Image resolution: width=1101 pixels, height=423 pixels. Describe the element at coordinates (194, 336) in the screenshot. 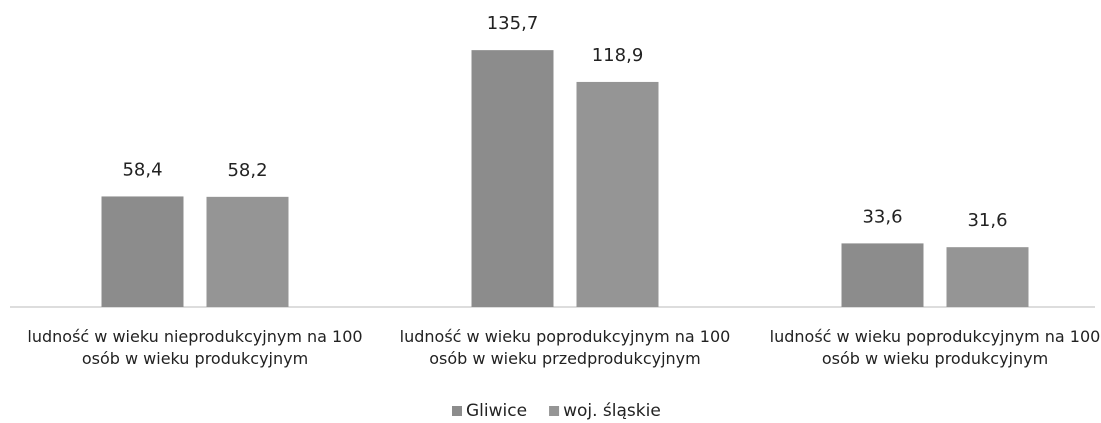

I see `x-tick-label-line: ludność w wieku nieprodukcyjnym na 100` at that location.